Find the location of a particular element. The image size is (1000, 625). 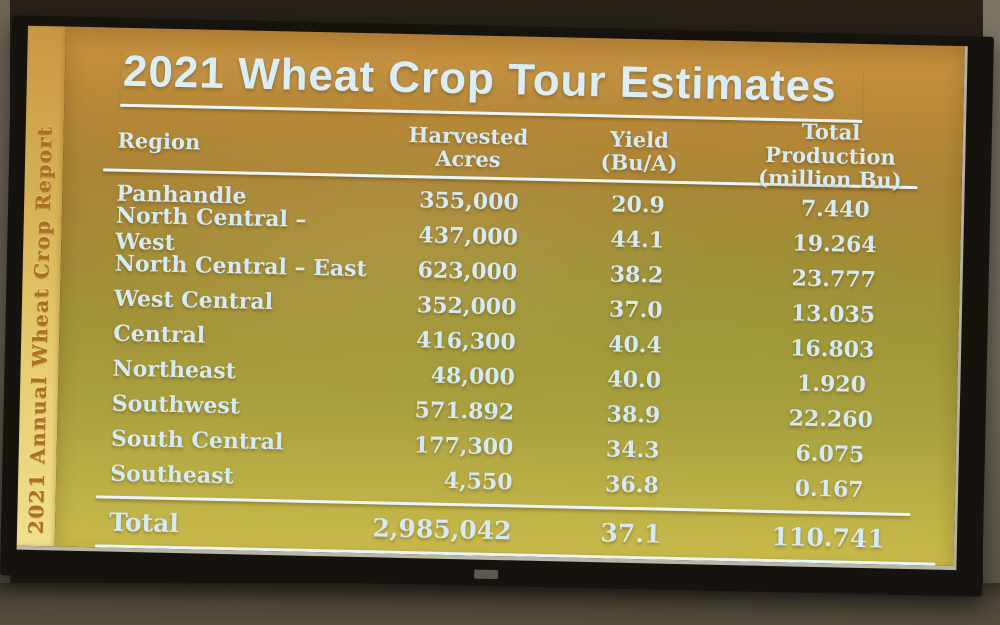

total-acres-cell: 2,985,042 is located at coordinates (442, 529).